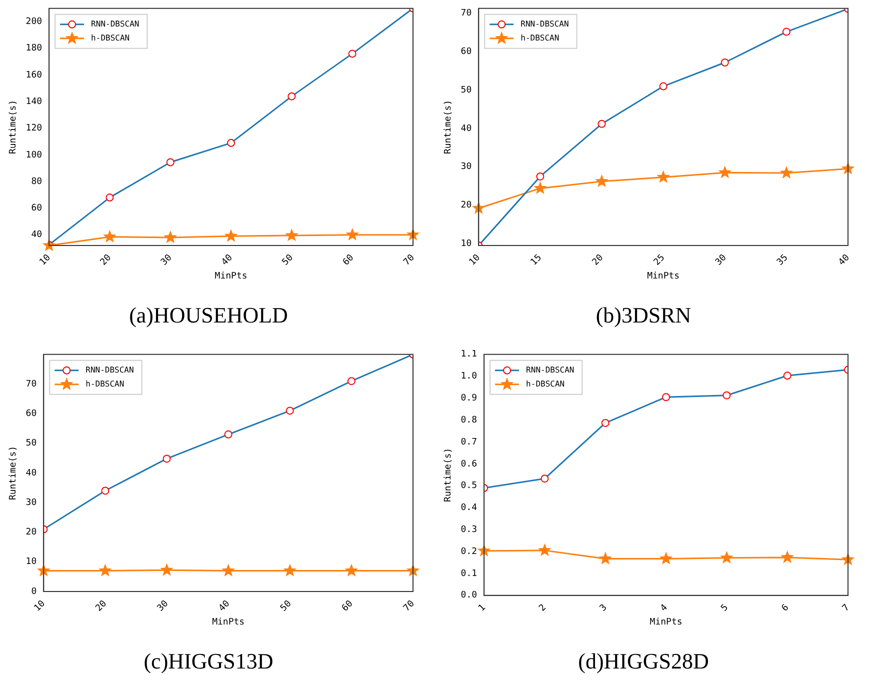 This screenshot has width=870, height=692. Describe the element at coordinates (469, 508) in the screenshot. I see `y-tick-label: 0.4` at that location.